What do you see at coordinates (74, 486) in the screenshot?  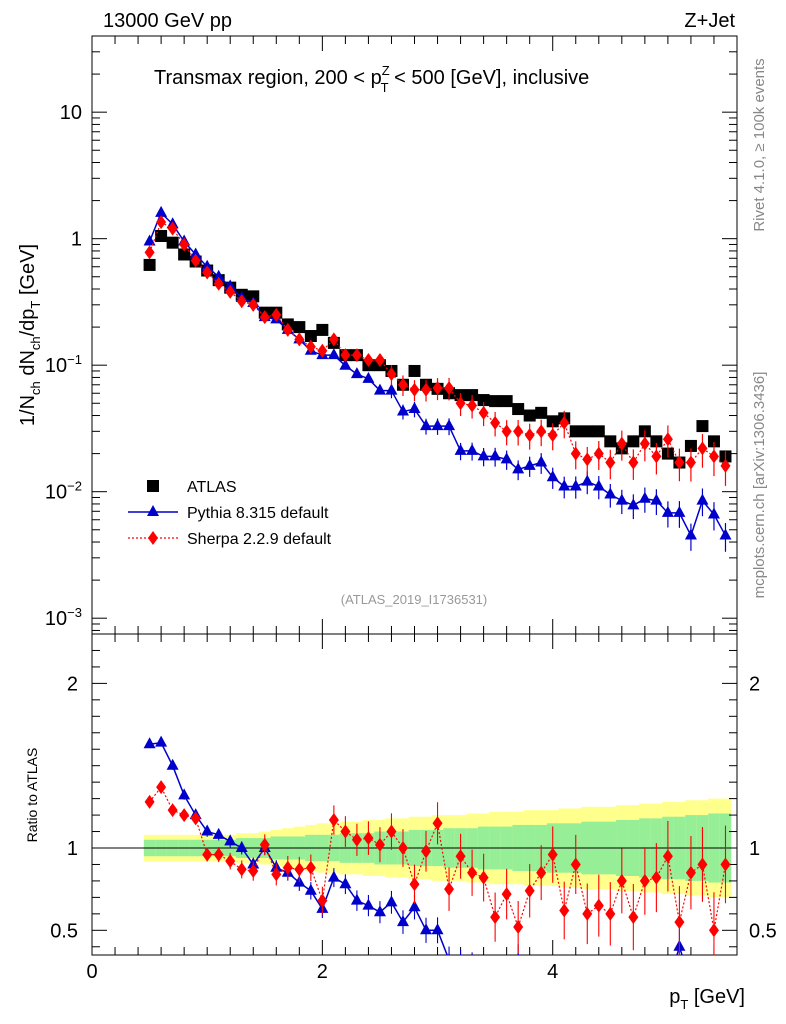 I see `main-ytick-exp: −2` at bounding box center [74, 486].